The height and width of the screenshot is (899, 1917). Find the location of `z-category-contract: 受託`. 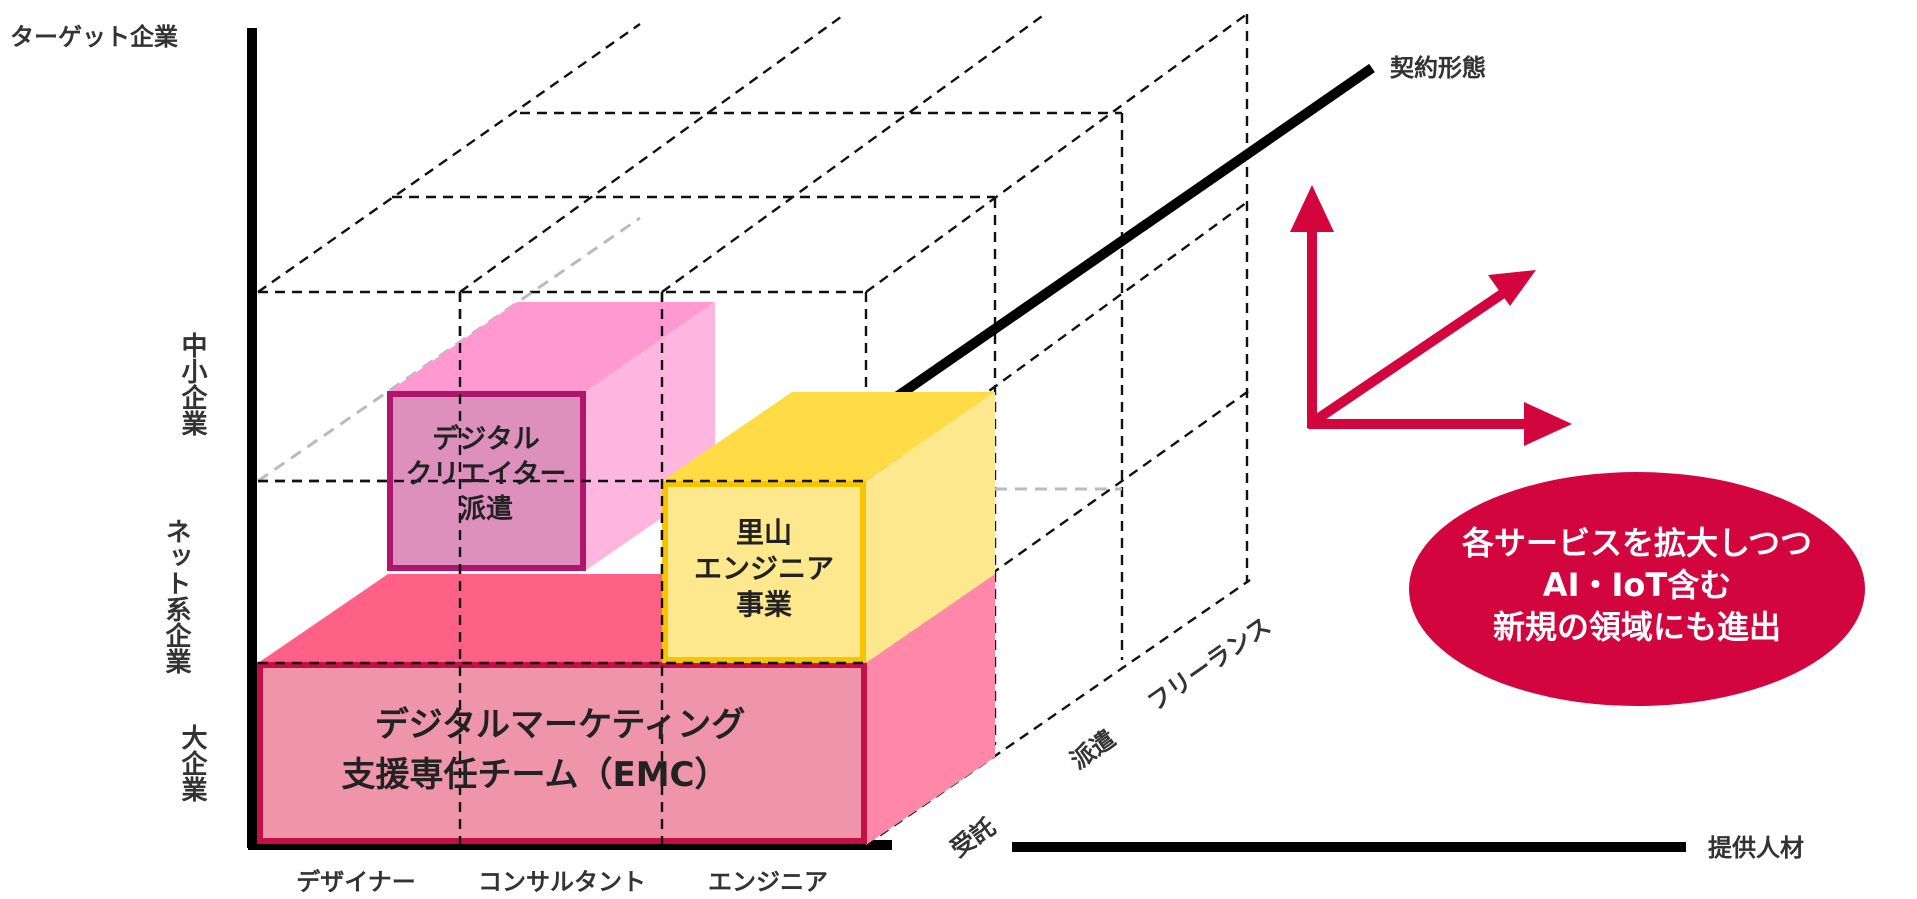

z-category-contract: 受託 is located at coordinates (972, 837).